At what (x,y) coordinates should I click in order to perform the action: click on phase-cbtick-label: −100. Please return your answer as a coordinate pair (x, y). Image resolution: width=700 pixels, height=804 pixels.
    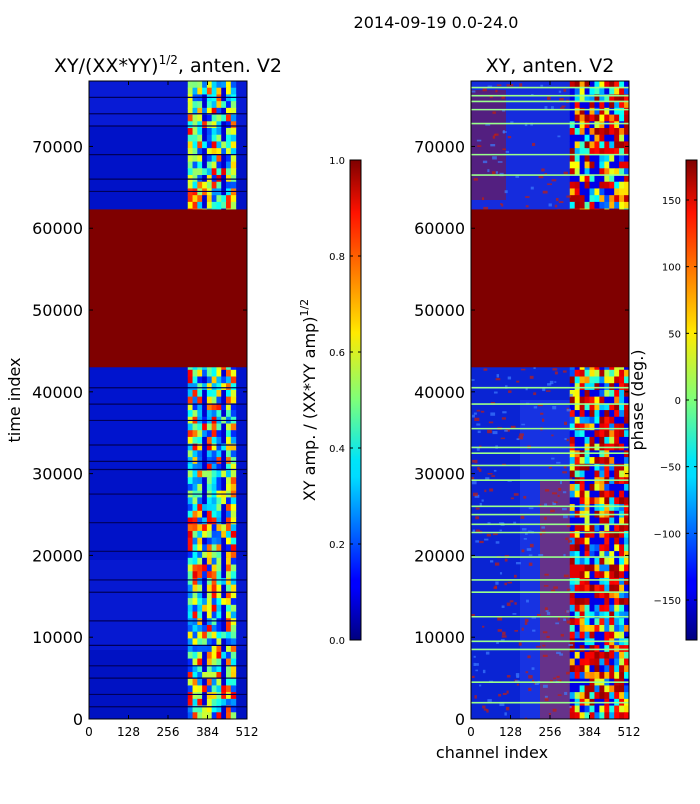
    Looking at the image, I should click on (667, 534).